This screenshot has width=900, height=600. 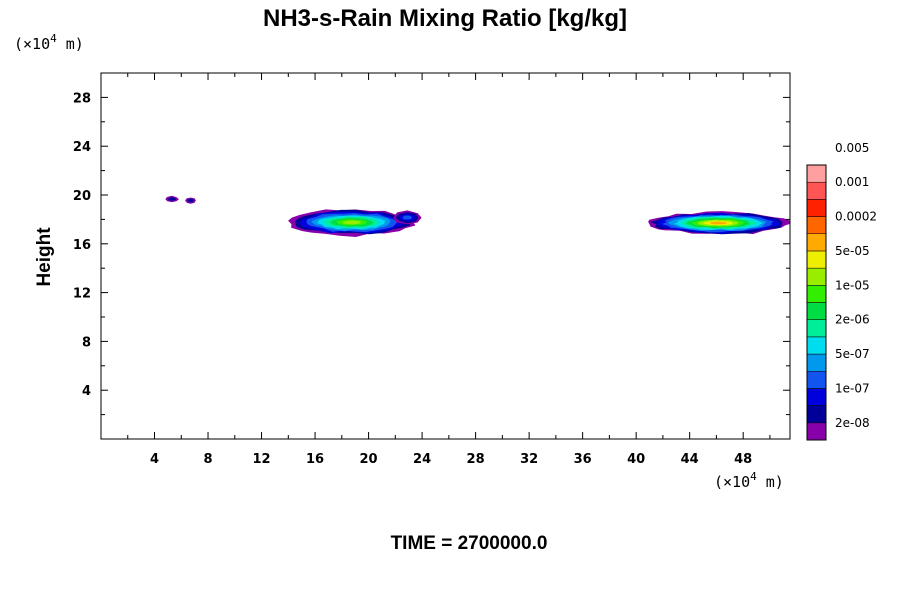 What do you see at coordinates (852, 251) in the screenshot?
I see `colorbar-label: 5e-05` at bounding box center [852, 251].